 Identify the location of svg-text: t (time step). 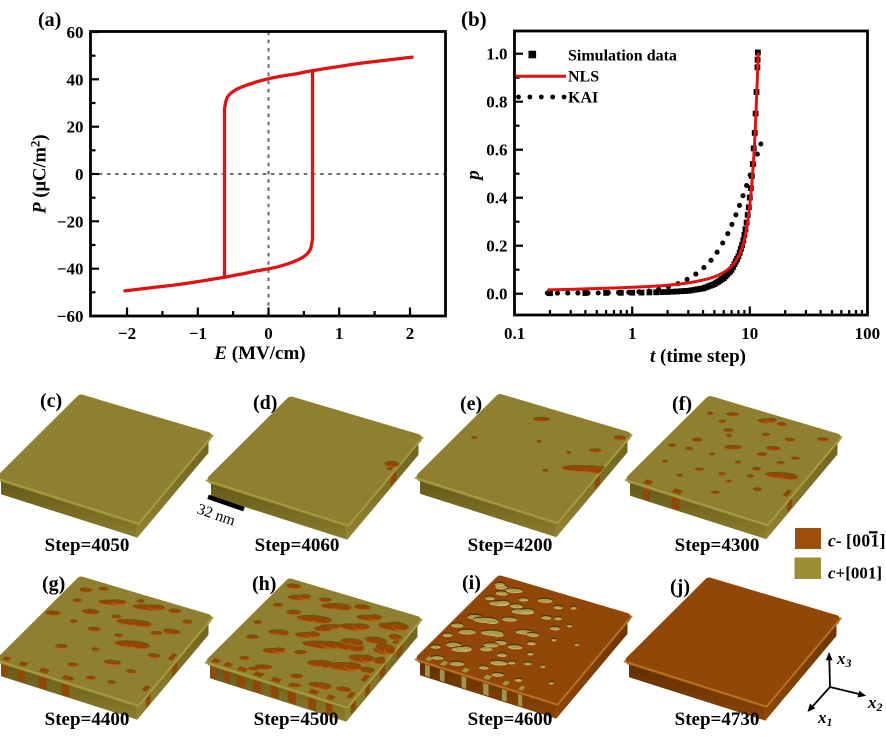
(698, 356).